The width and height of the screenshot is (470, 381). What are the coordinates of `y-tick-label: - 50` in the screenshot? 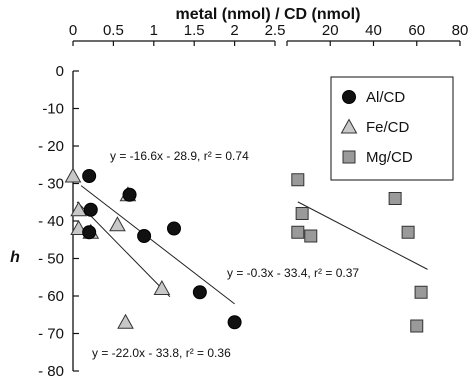 It's located at (51, 259).